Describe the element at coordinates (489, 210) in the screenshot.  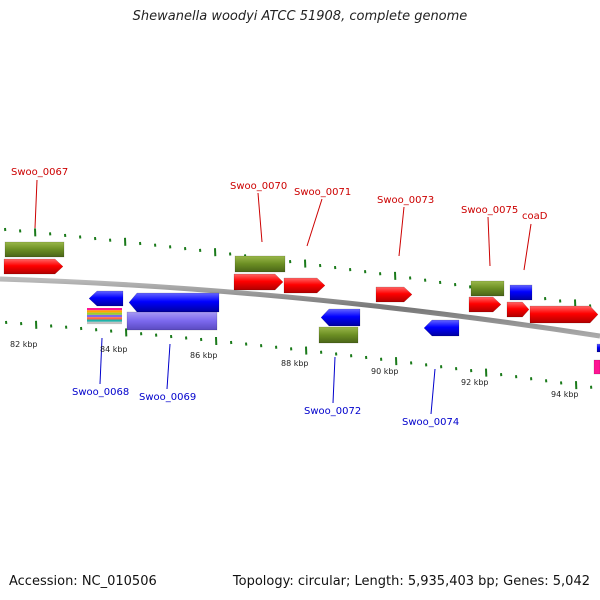
I see `gene-label-swoo-0075: Swoo_0075` at that location.